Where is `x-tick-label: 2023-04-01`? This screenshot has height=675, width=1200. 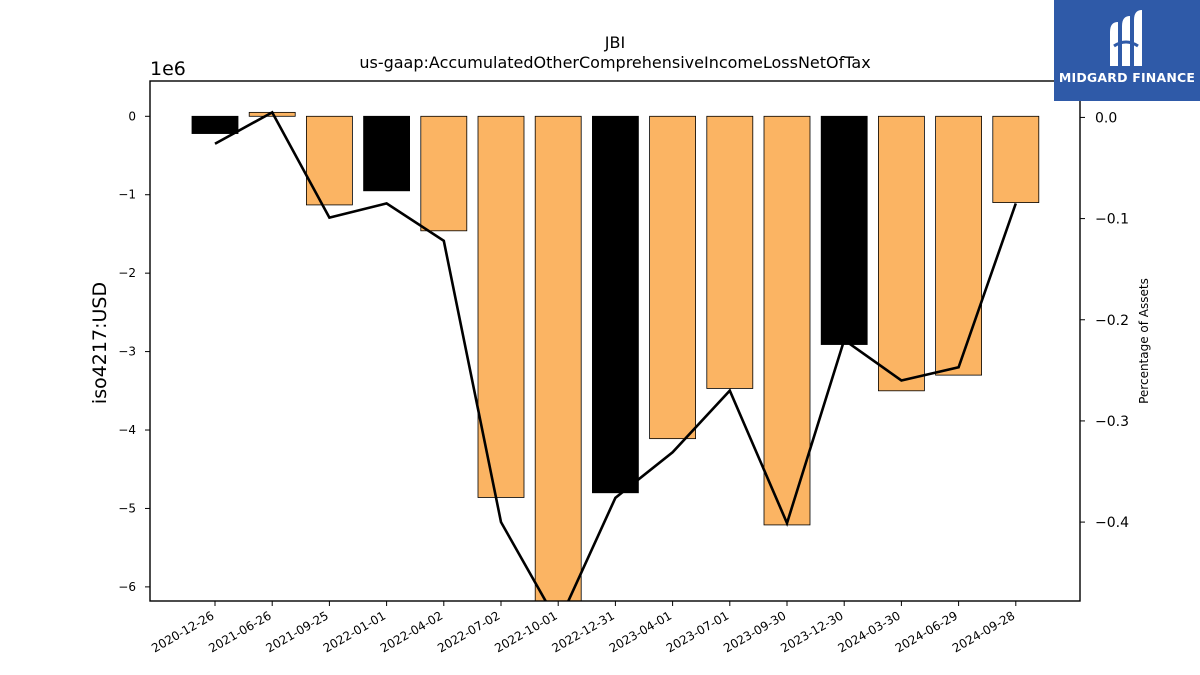
x-tick-label: 2023-04-01 is located at coordinates (640, 631).